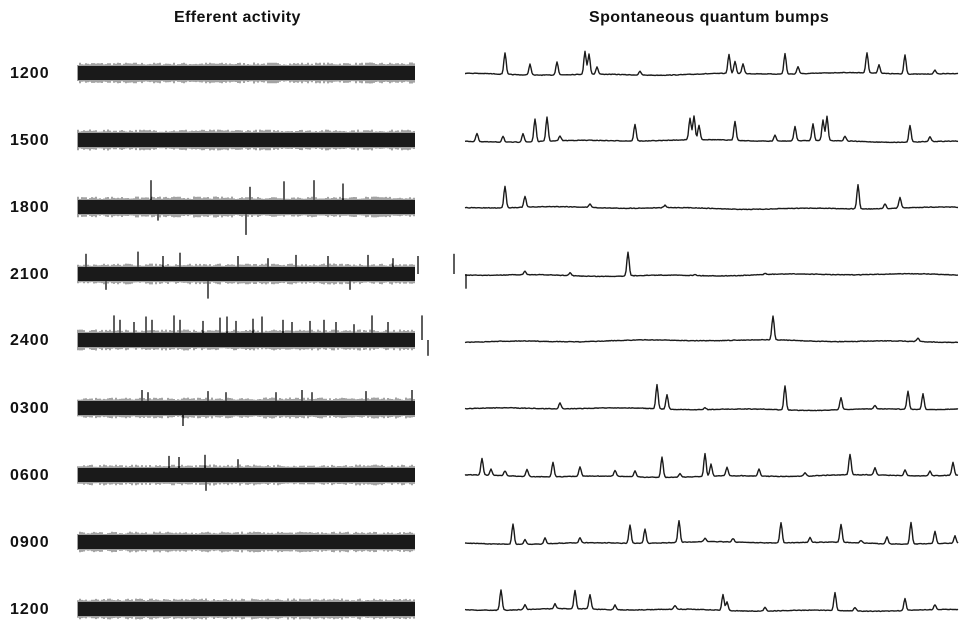  What do you see at coordinates (30, 609) in the screenshot?
I see `time-label-1200-second: 1200` at bounding box center [30, 609].